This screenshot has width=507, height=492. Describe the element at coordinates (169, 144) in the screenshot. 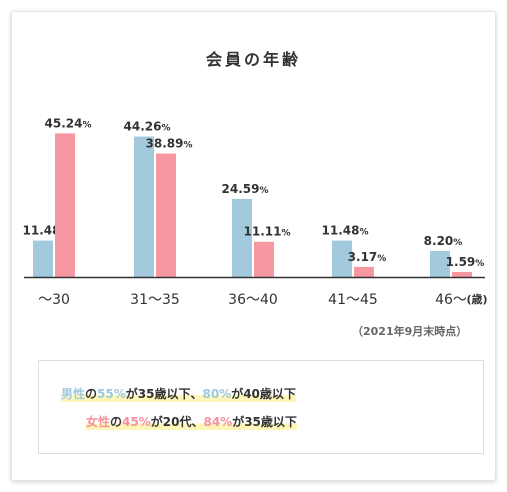

I see `data-label-female-1: 38.89%` at that location.